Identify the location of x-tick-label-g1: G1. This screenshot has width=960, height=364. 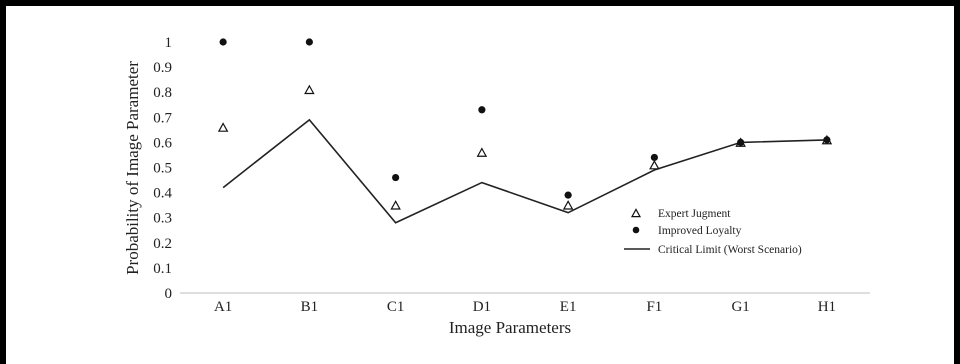
(740, 307).